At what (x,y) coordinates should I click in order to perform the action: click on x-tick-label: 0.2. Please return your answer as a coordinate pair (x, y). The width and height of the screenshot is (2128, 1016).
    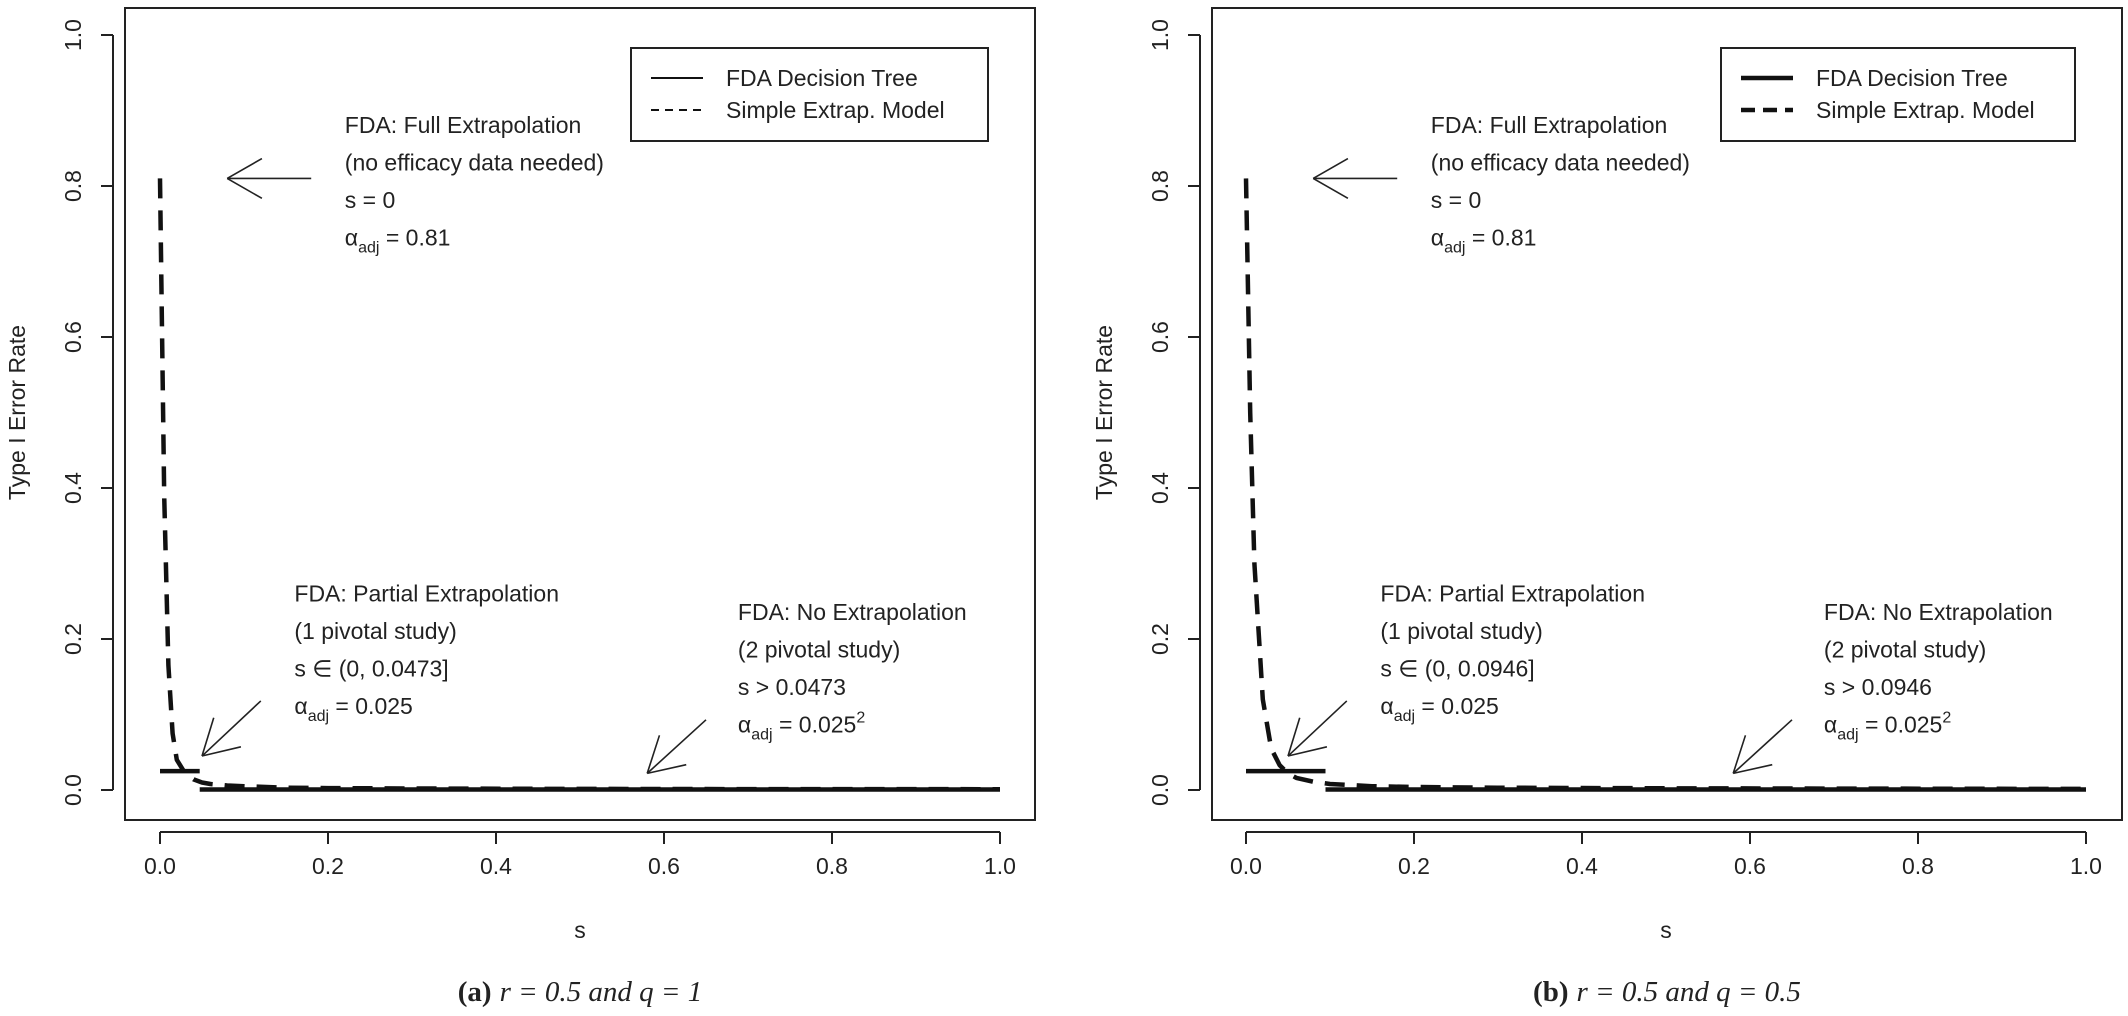
    Looking at the image, I should click on (1414, 866).